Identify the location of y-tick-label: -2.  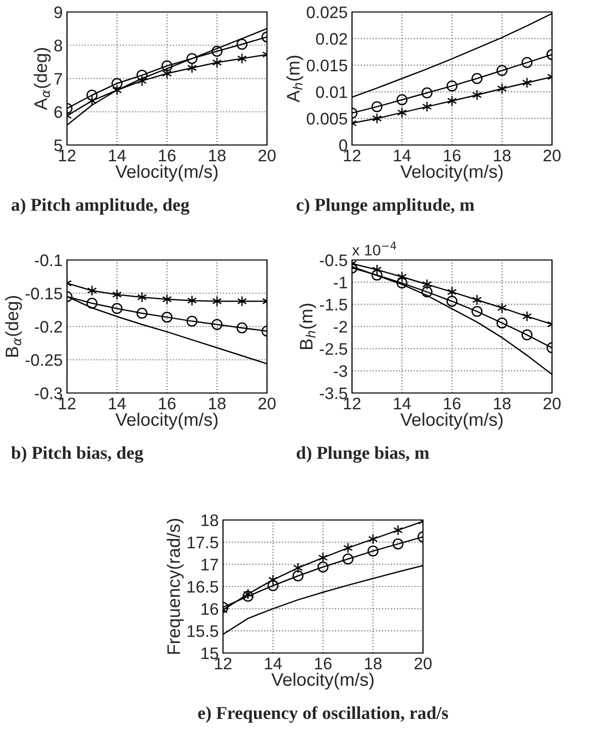
(340, 326).